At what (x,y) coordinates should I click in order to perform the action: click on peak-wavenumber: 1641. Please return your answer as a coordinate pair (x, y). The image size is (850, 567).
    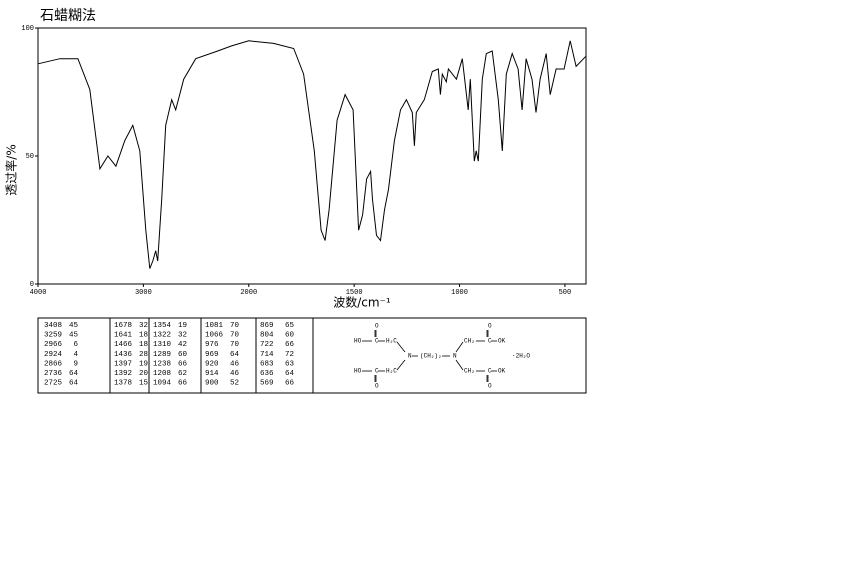
    Looking at the image, I should click on (123, 336).